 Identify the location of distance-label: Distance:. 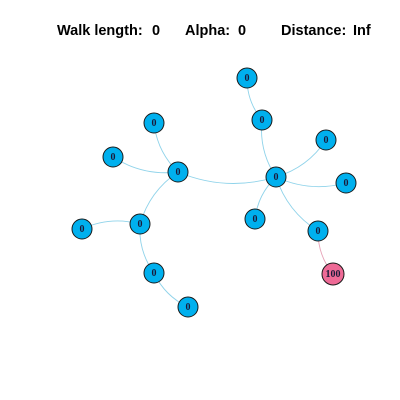
(313, 31).